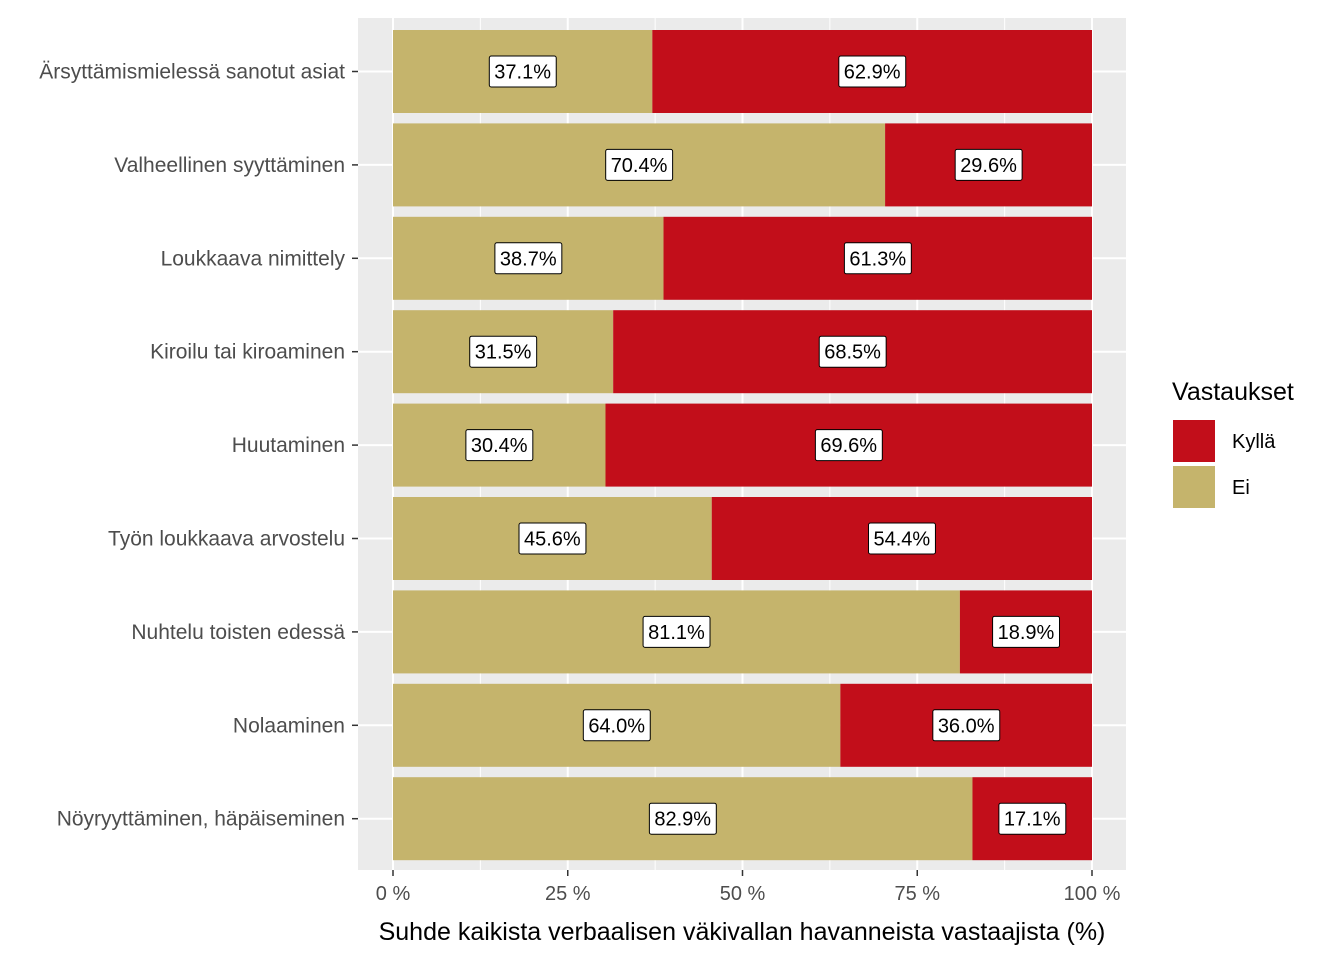 Image resolution: width=1344 pixels, height=960 pixels. What do you see at coordinates (288, 445) in the screenshot?
I see `y-tick-label: Huutaminen` at bounding box center [288, 445].